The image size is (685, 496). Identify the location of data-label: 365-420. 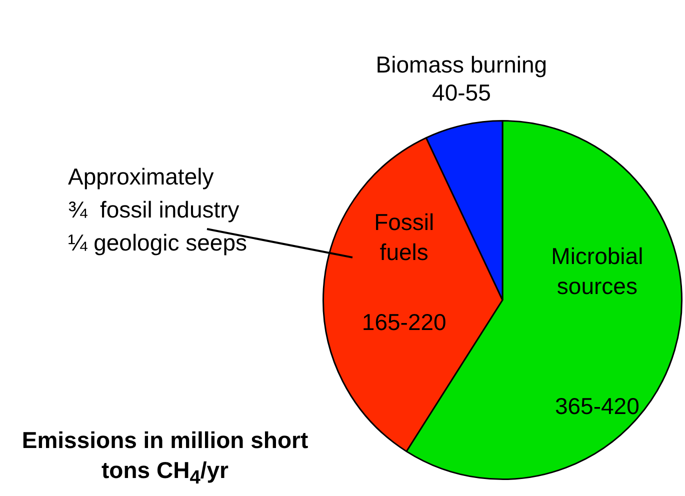
(597, 405).